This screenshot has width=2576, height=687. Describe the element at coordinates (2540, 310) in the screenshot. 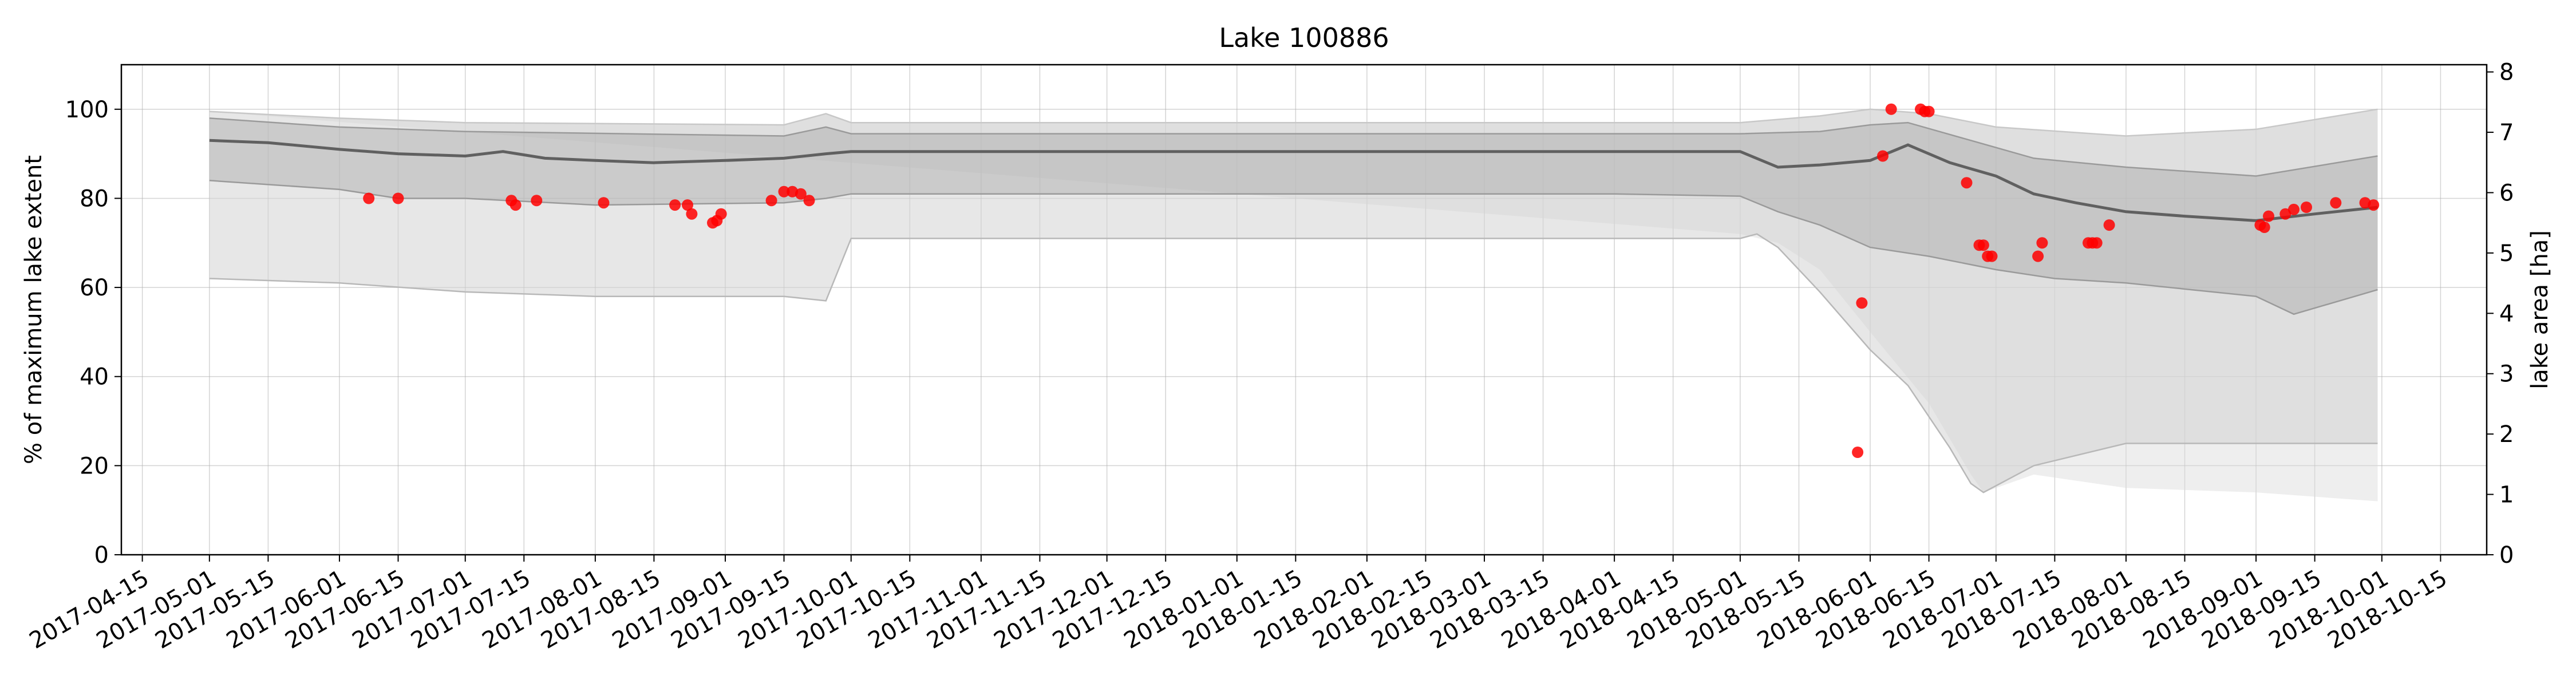

I see `y-axis-right-label: lake area [ha]` at that location.